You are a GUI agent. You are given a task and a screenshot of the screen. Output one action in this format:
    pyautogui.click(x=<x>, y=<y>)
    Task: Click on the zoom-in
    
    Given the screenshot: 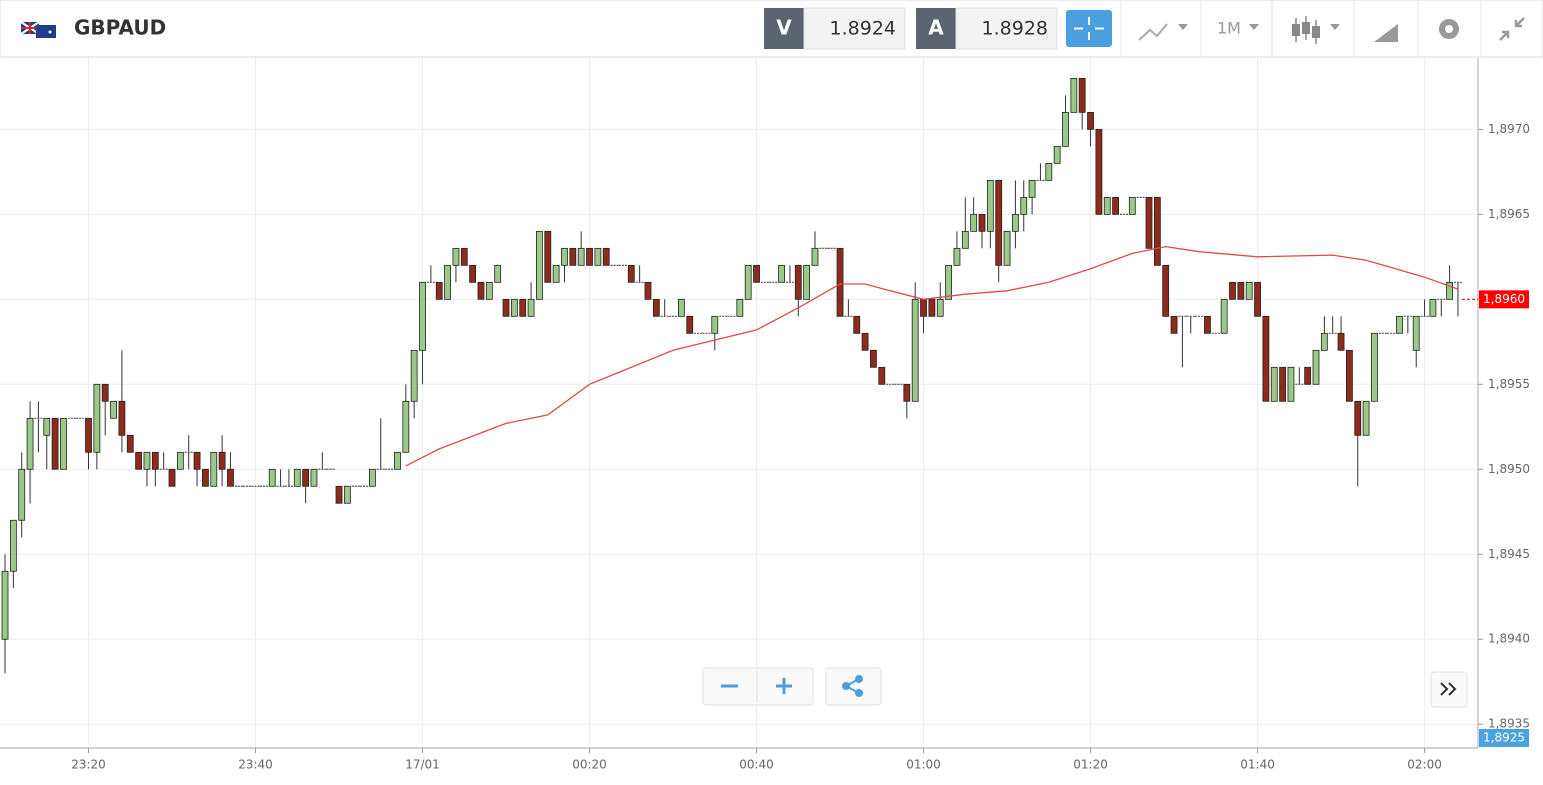 What is the action you would take?
    pyautogui.click(x=784, y=686)
    